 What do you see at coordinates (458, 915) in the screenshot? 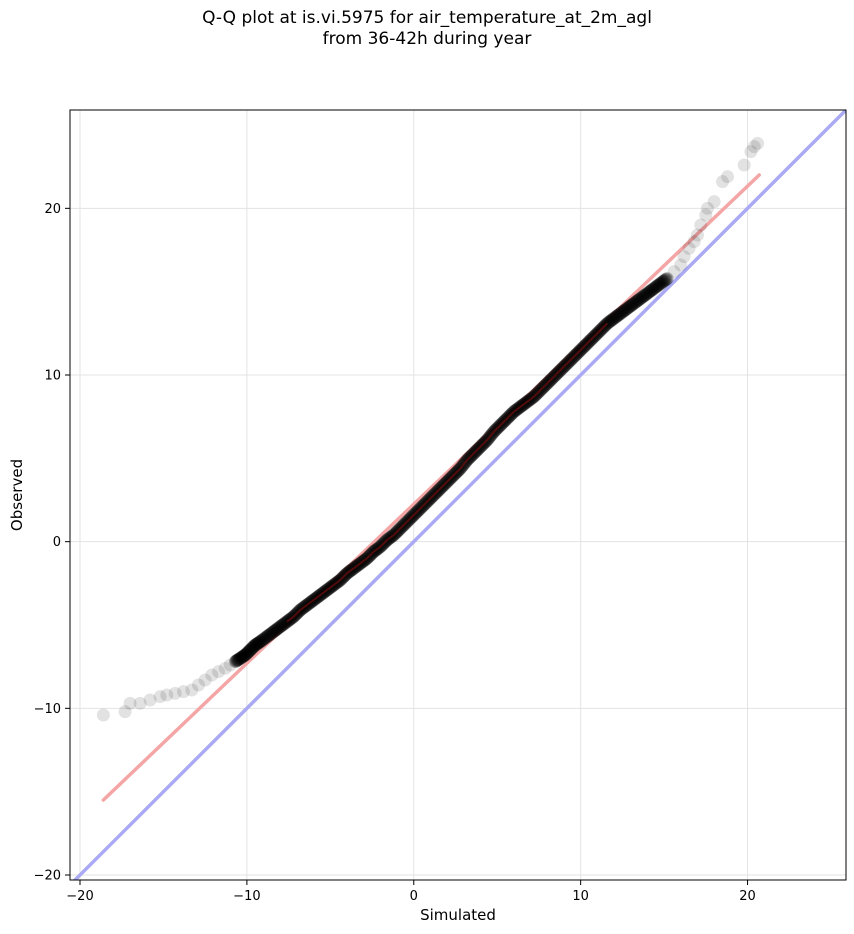
I see `x-axis-label: Simulated` at bounding box center [458, 915].